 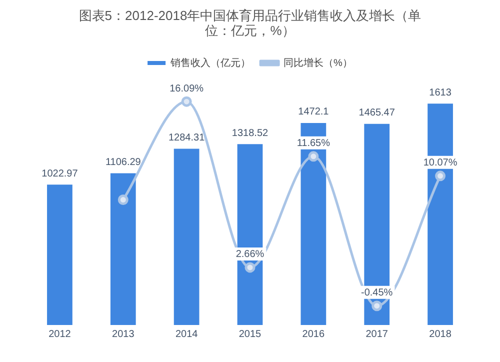 What do you see at coordinates (440, 334) in the screenshot?
I see `x-tick-label: 2018` at bounding box center [440, 334].